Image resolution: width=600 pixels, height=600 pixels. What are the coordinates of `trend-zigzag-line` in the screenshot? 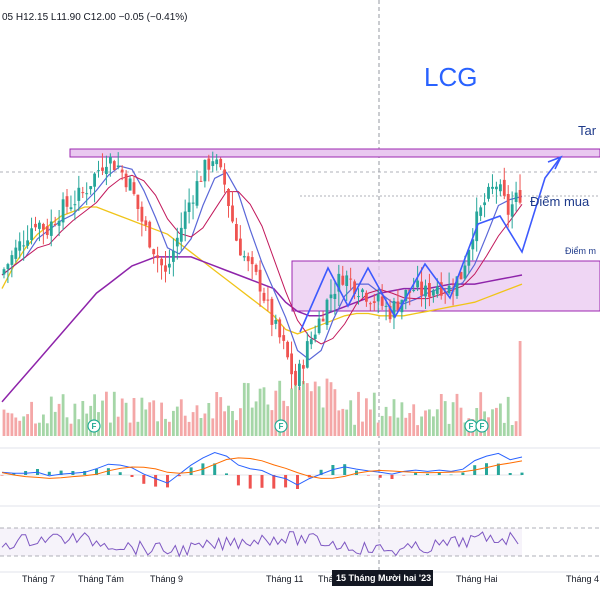 It's located at (430, 245).